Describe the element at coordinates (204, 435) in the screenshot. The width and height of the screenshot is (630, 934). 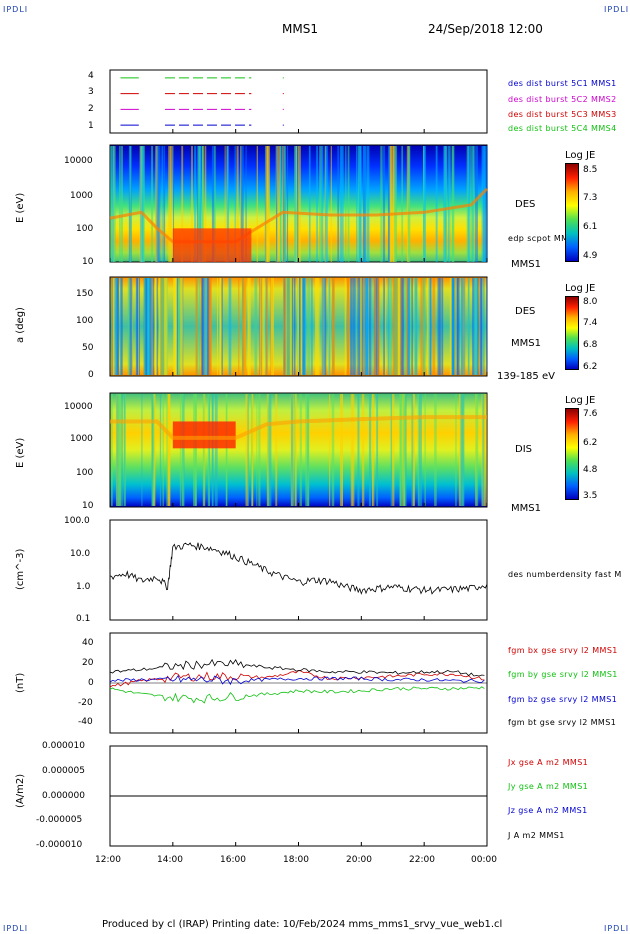
I see `dis-hot-band` at that location.